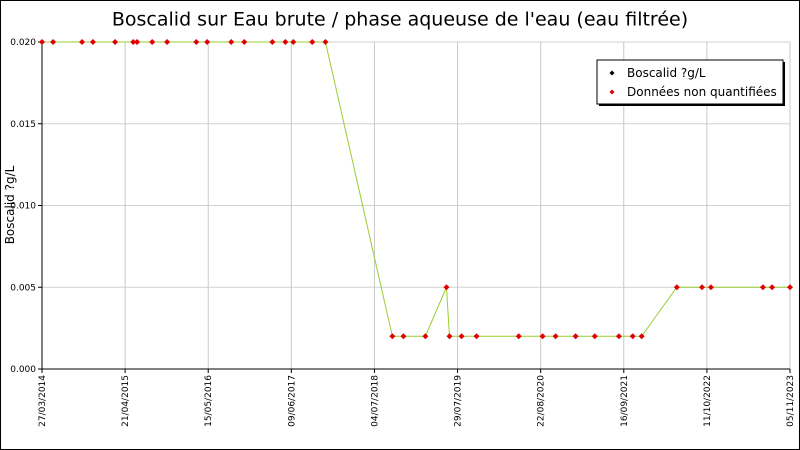 This screenshot has height=450, width=800. Describe the element at coordinates (702, 92) in the screenshot. I see `legend-label: Données non quantifiées` at that location.